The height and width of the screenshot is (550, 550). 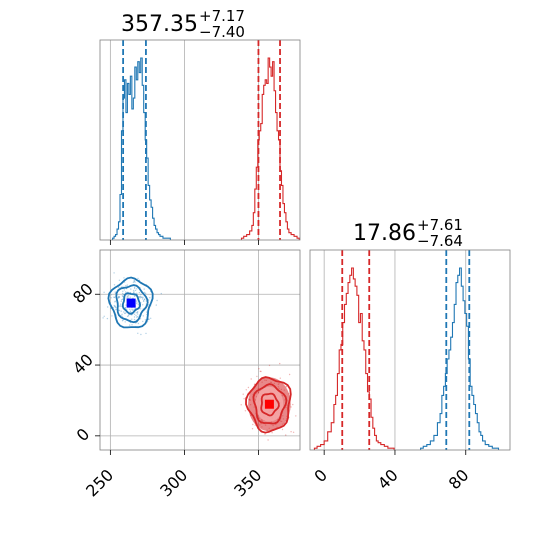 I want to click on title-param-1: 357.35 +7.17 −7.40, so click(x=183, y=24).